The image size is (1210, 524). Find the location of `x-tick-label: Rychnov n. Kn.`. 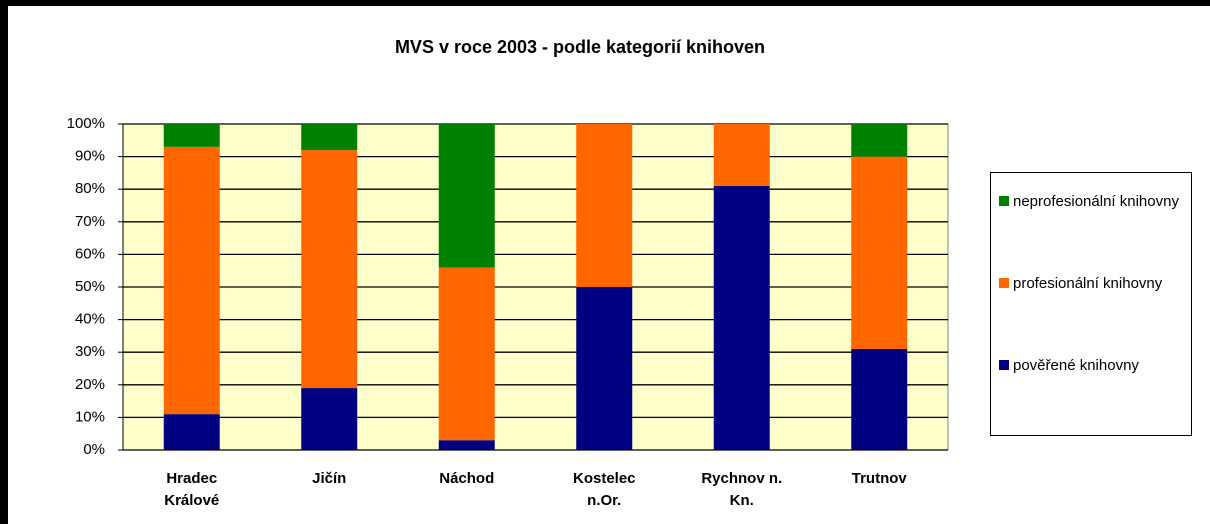

x-tick-label: Rychnov n. Kn. is located at coordinates (742, 489).